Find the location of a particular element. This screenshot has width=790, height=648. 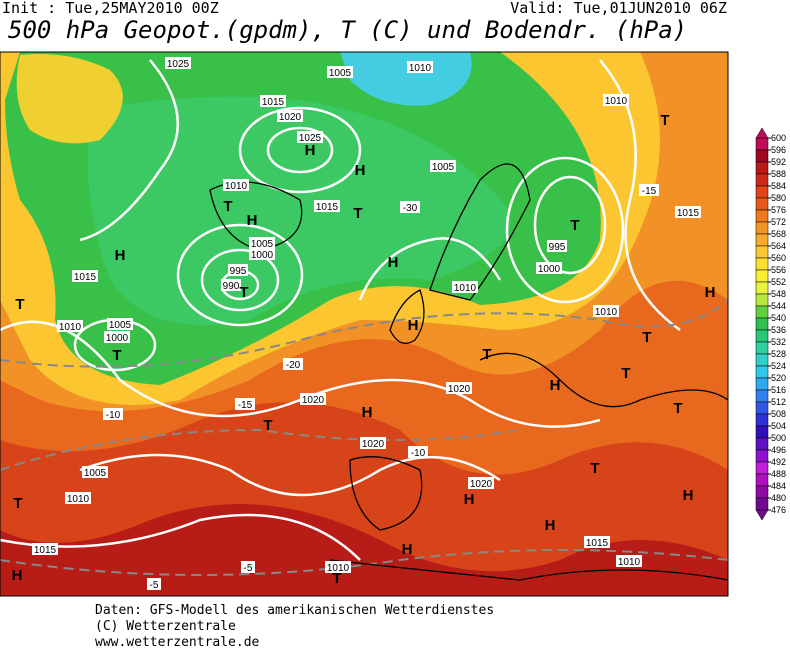

colorbar-label: 504 is located at coordinates (778, 426).